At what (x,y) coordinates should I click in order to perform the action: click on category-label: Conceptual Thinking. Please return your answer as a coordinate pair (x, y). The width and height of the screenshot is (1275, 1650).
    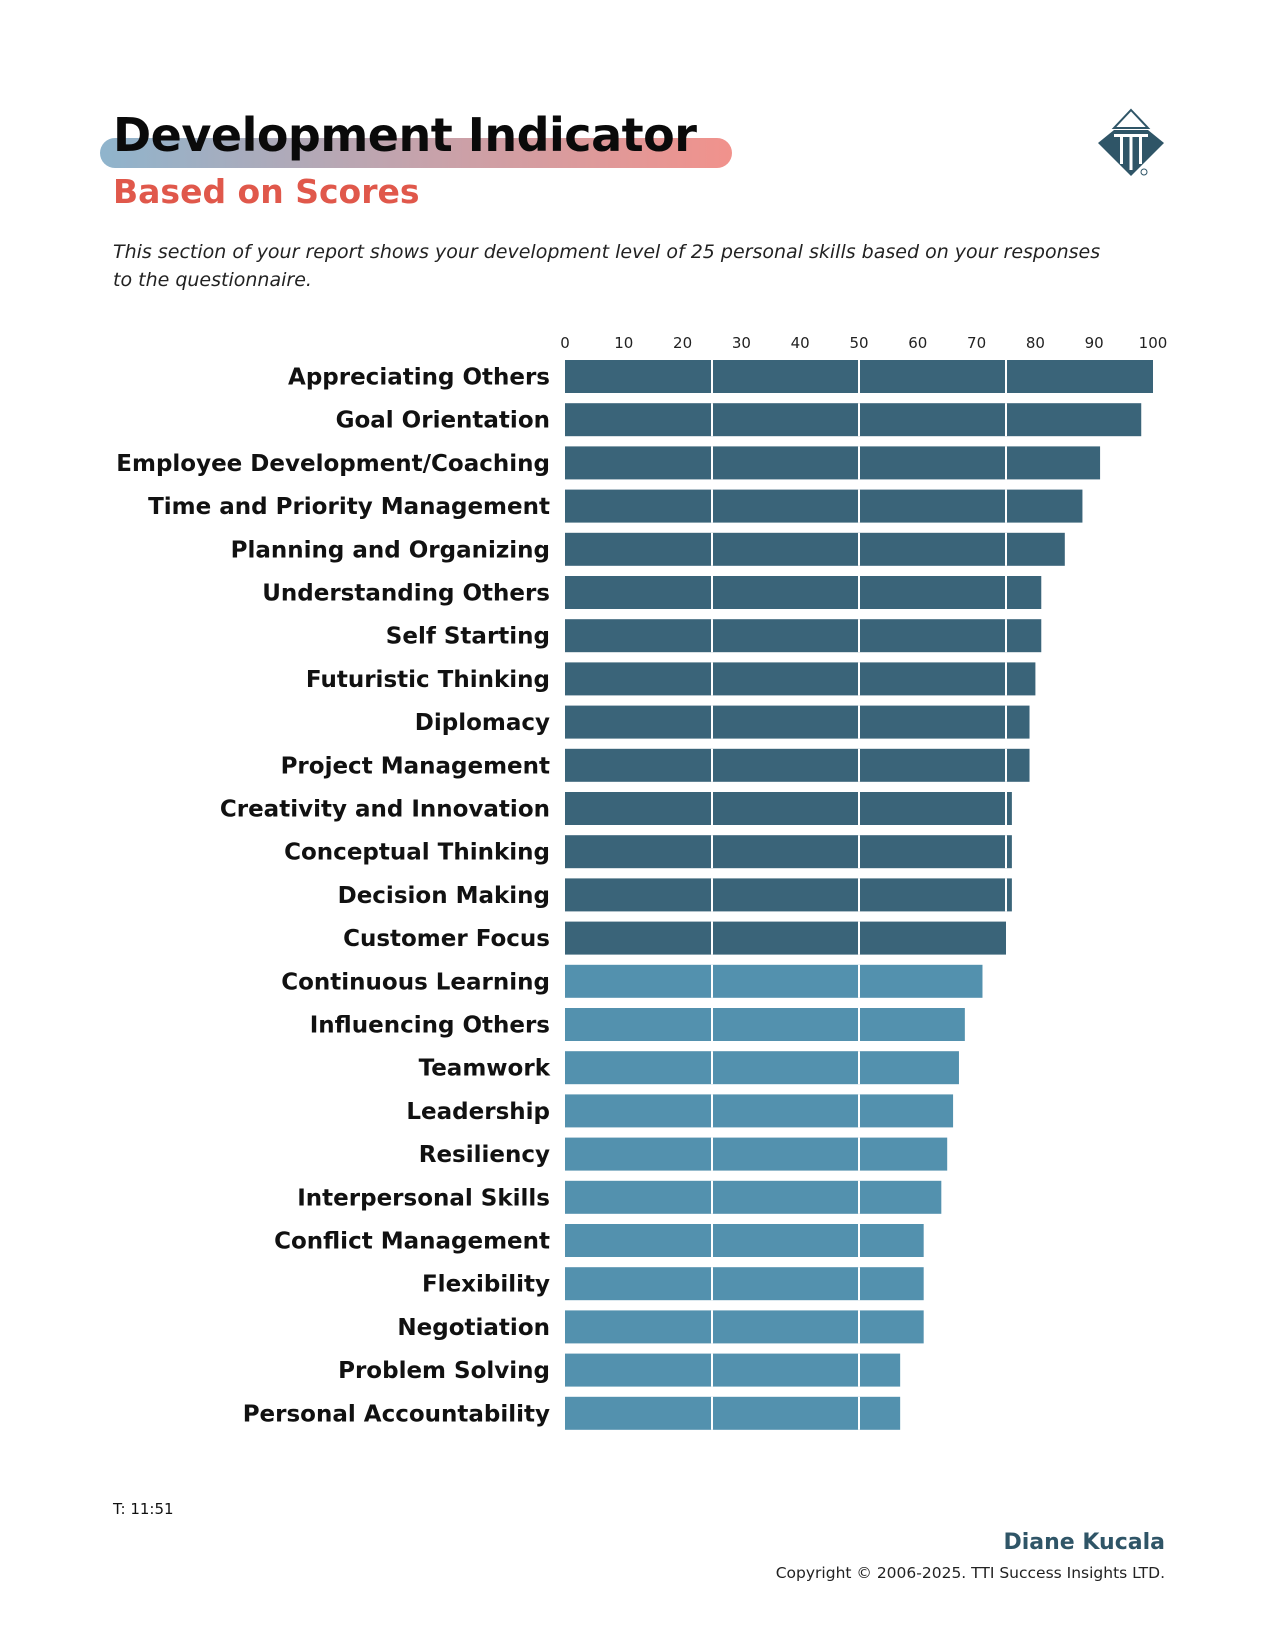
    Looking at the image, I should click on (417, 853).